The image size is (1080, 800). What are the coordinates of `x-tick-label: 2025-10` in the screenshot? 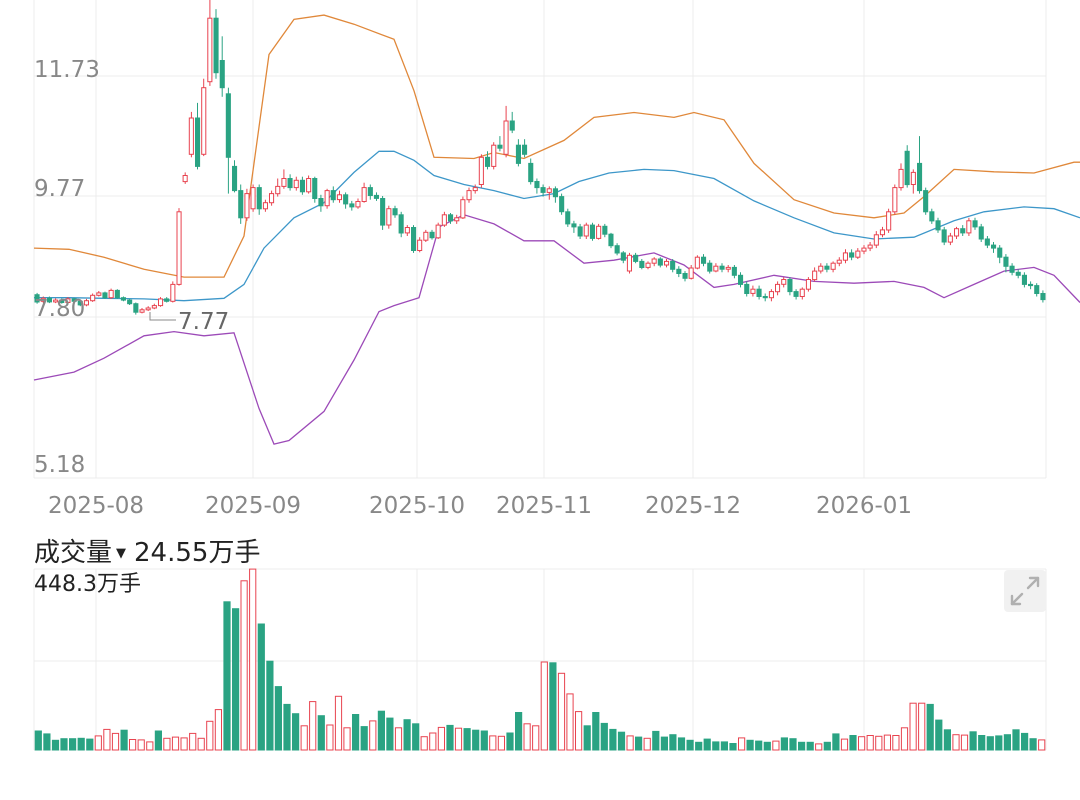 It's located at (417, 506).